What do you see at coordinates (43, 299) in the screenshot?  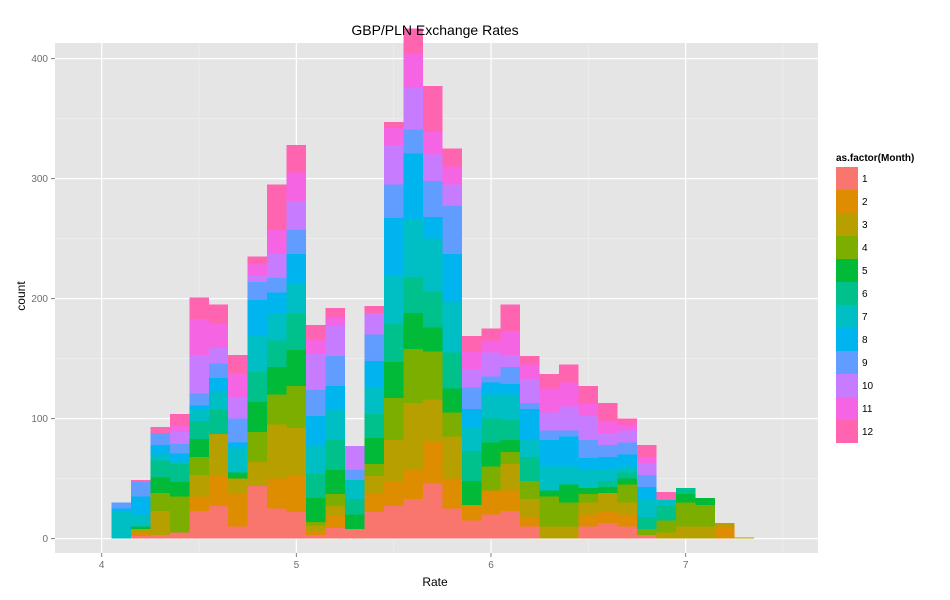 I see `y-axis-ticks: 0 100 200 300 400` at bounding box center [43, 299].